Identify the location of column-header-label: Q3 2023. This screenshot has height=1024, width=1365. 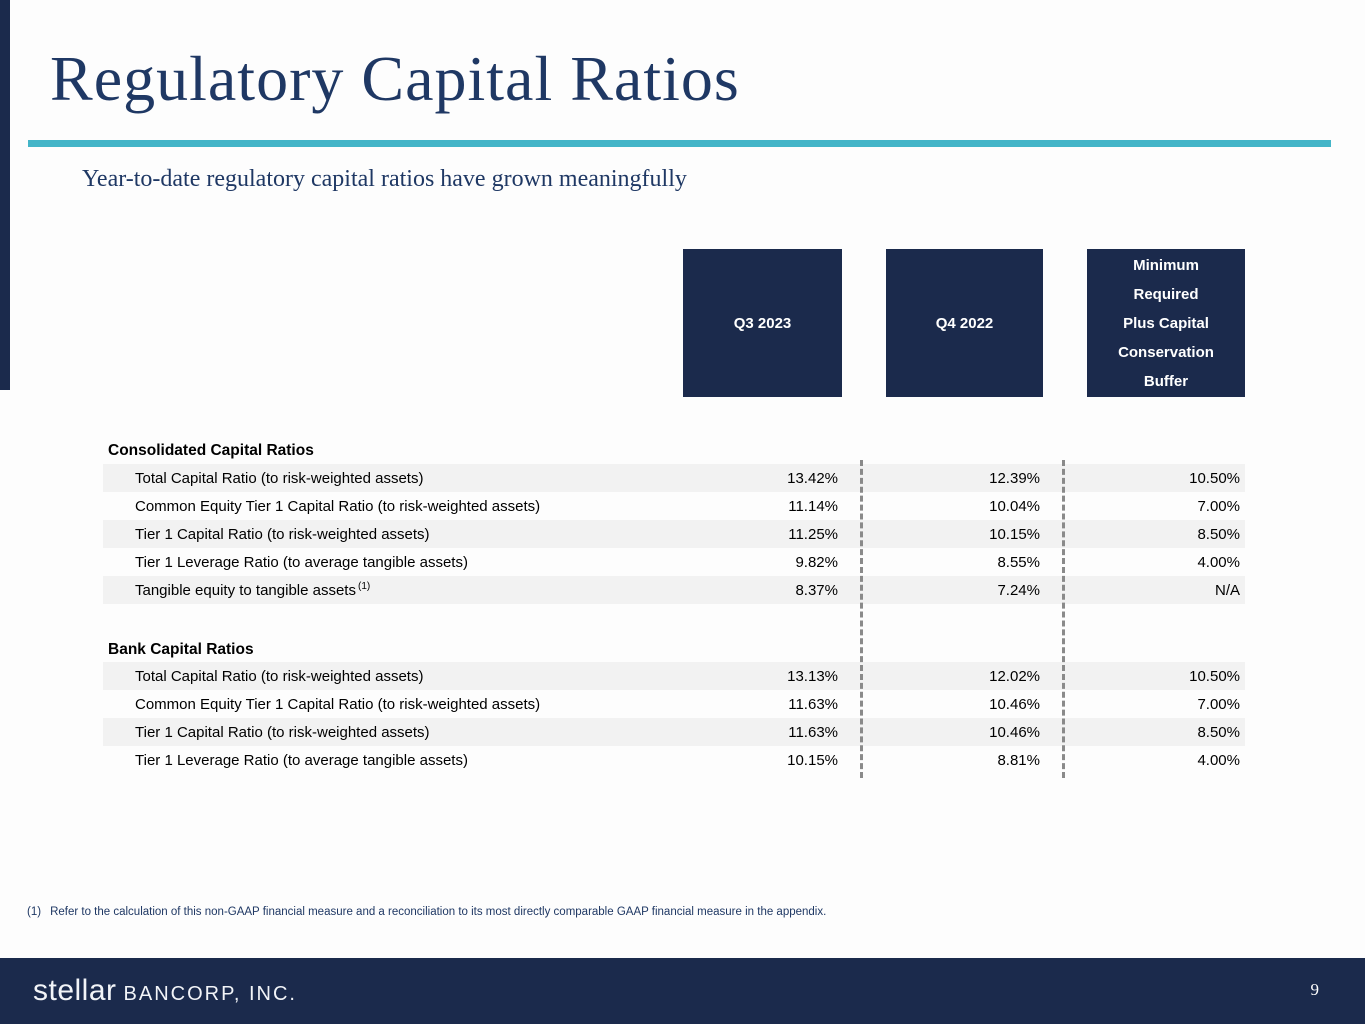
(762, 323).